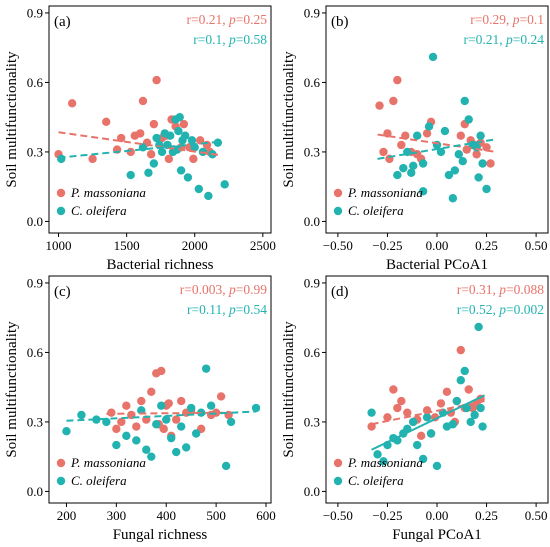 The height and width of the screenshot is (547, 550). Describe the element at coordinates (266, 515) in the screenshot. I see `x-tick-label: 600` at that location.